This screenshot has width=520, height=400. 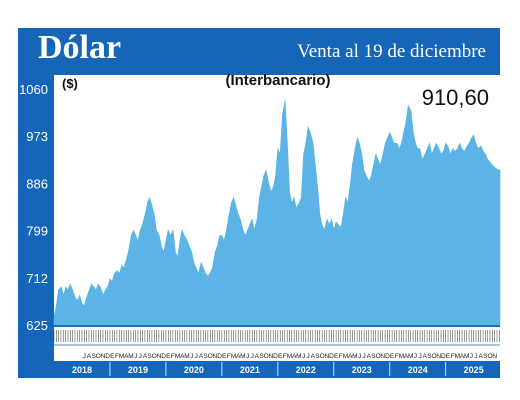 I want to click on year-label: 2020, so click(x=194, y=370).